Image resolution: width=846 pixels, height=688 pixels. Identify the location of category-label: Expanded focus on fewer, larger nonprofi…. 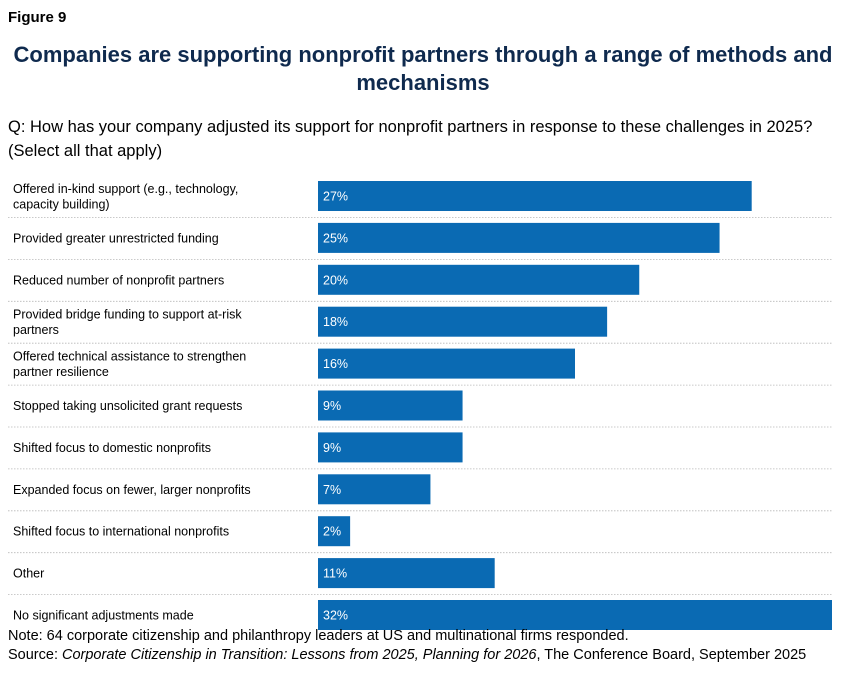
(132, 490).